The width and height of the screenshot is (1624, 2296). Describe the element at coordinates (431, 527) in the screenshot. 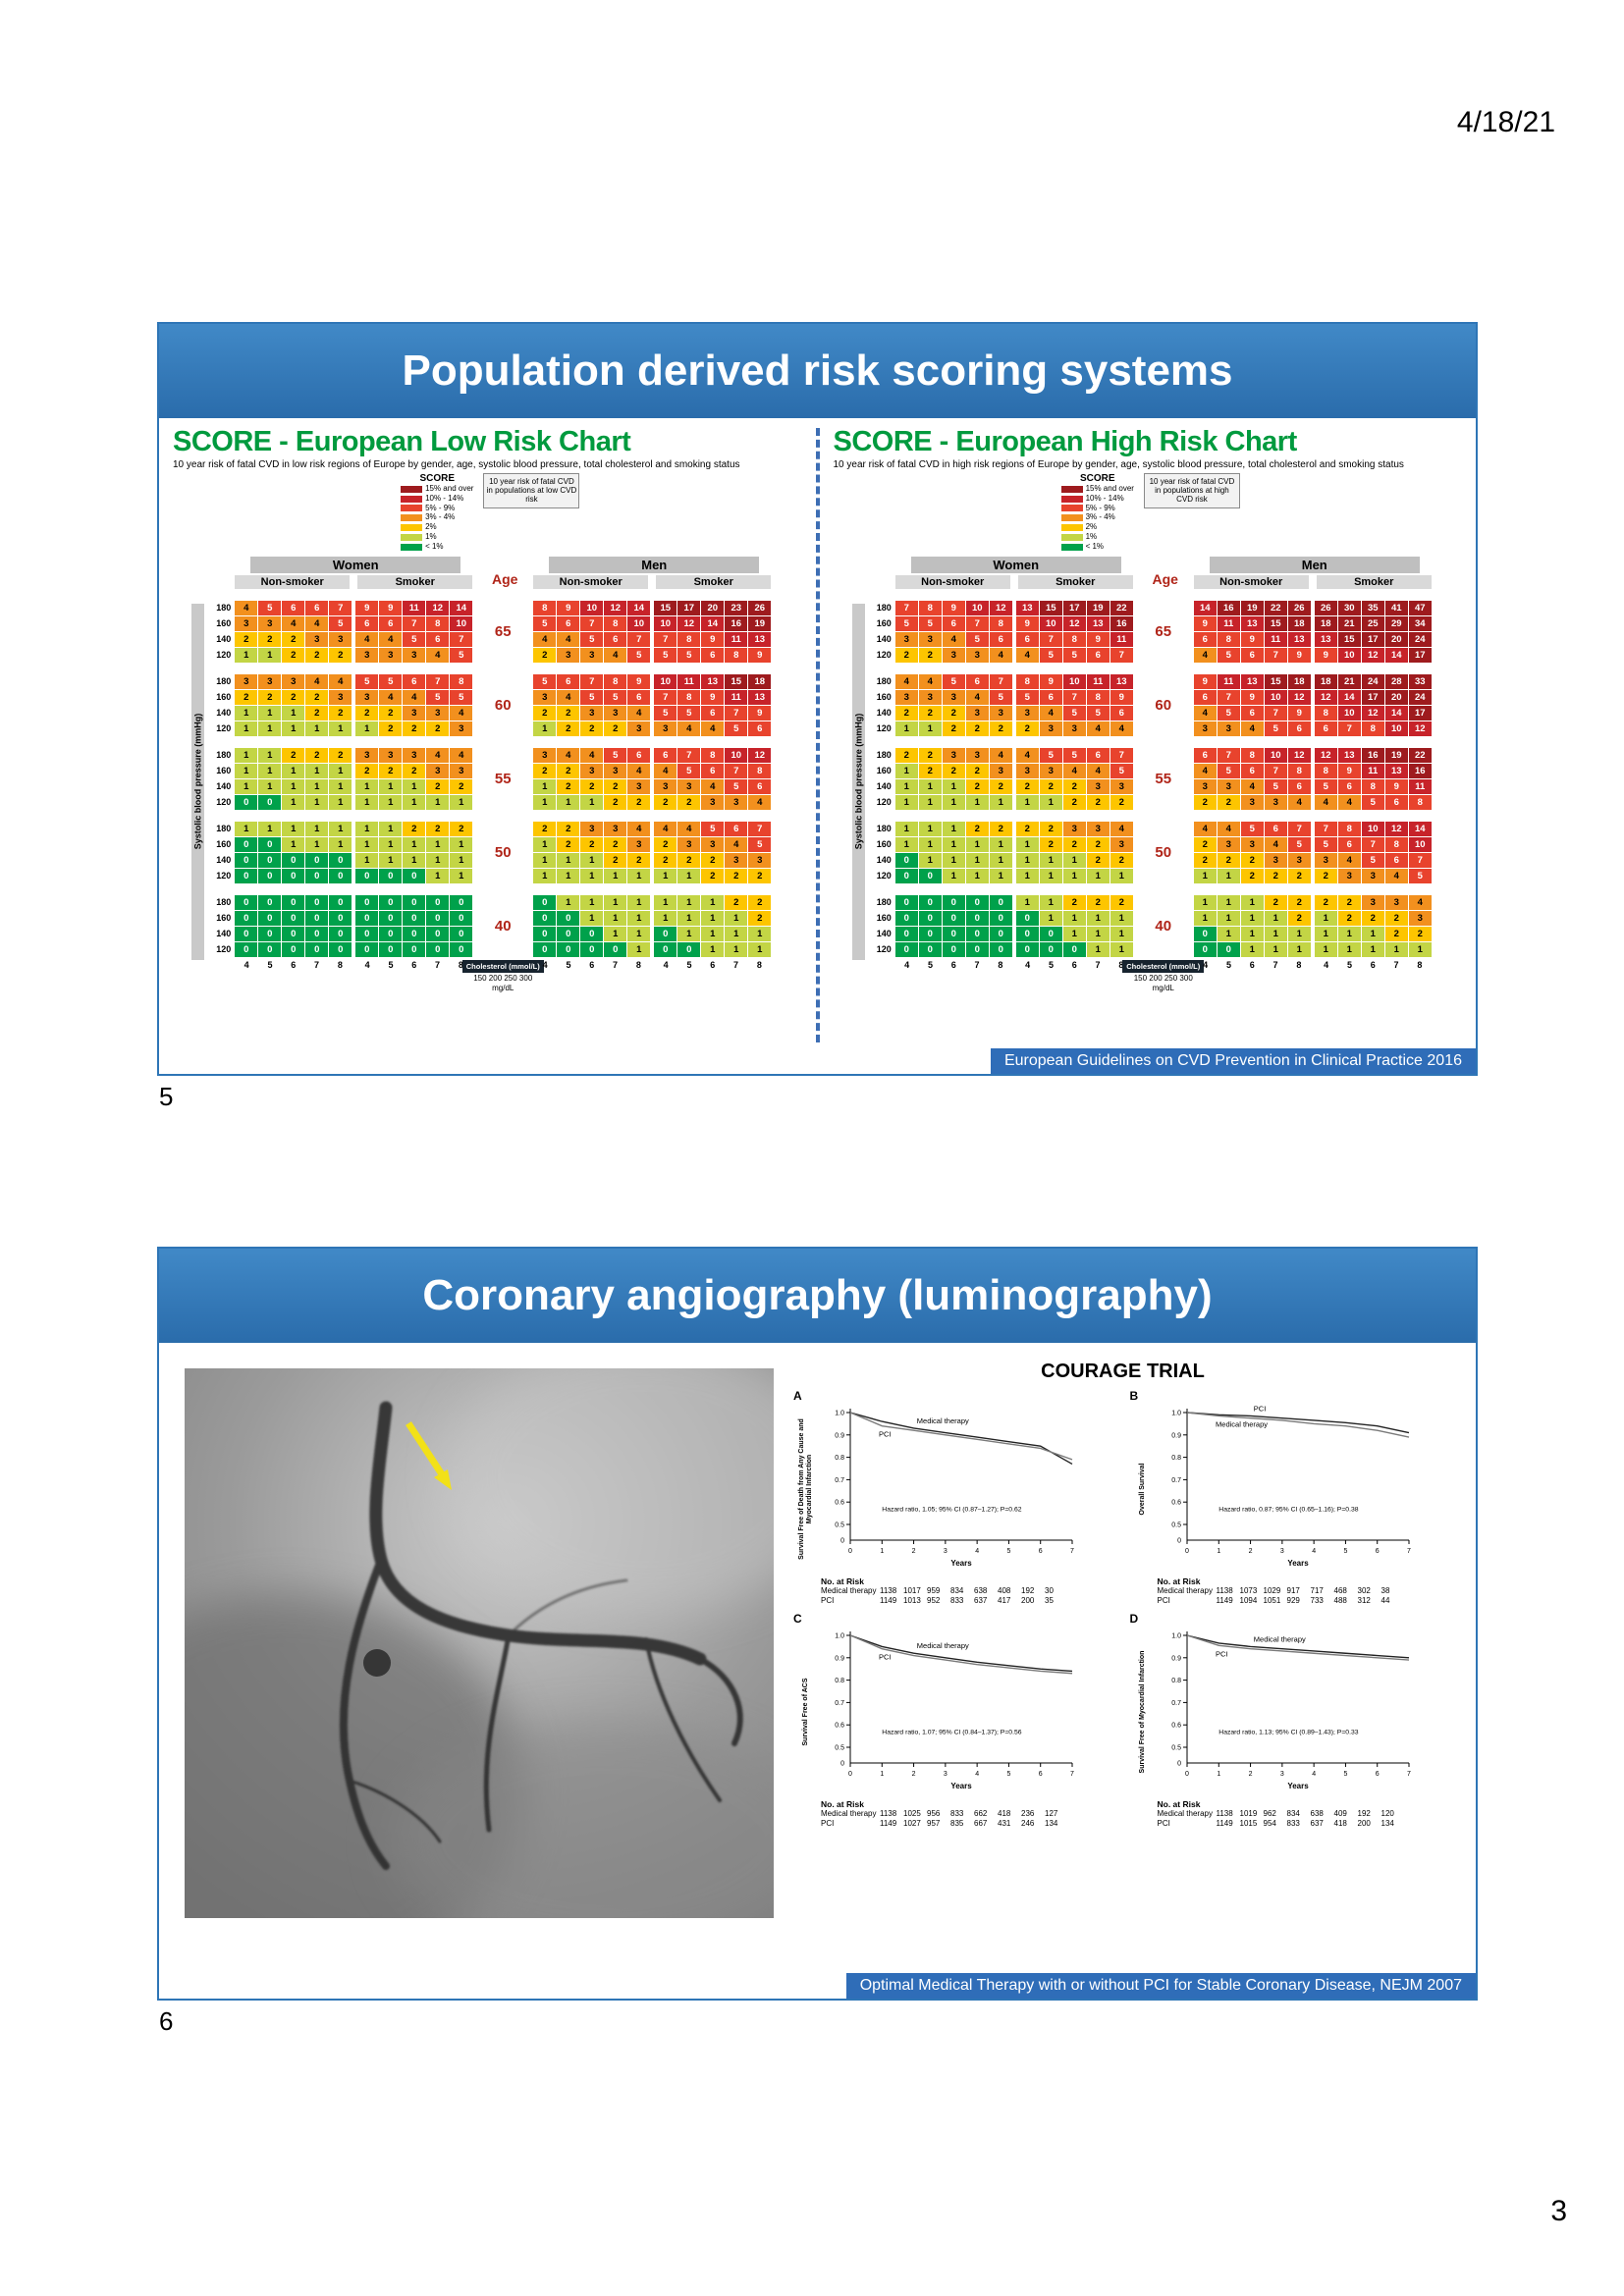

I see `legend-entry-label: 2%` at that location.